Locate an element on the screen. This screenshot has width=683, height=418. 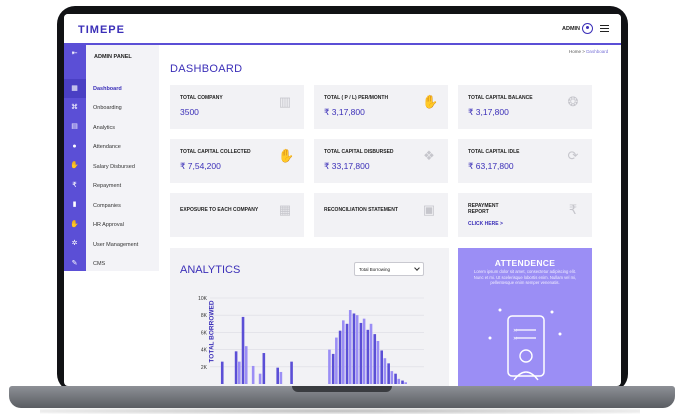
breadcrumb-home: Home is located at coordinates (575, 51).